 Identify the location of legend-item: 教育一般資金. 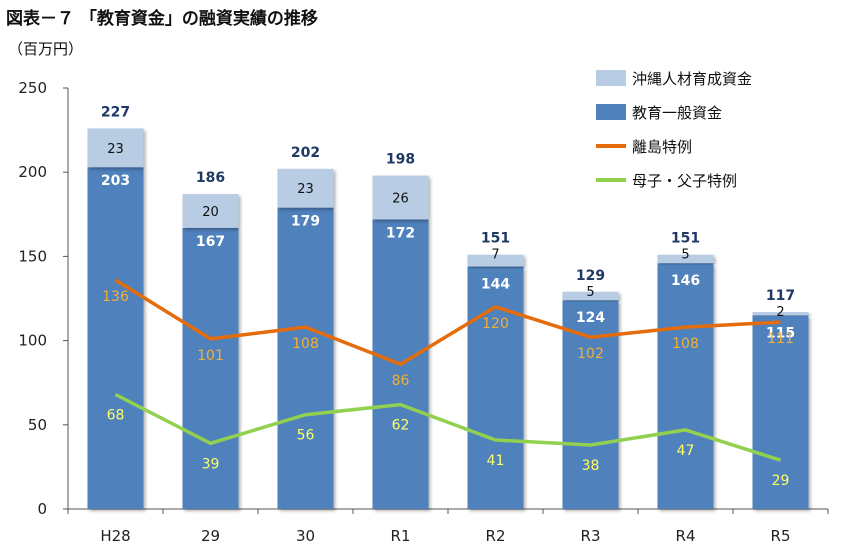
(659, 113).